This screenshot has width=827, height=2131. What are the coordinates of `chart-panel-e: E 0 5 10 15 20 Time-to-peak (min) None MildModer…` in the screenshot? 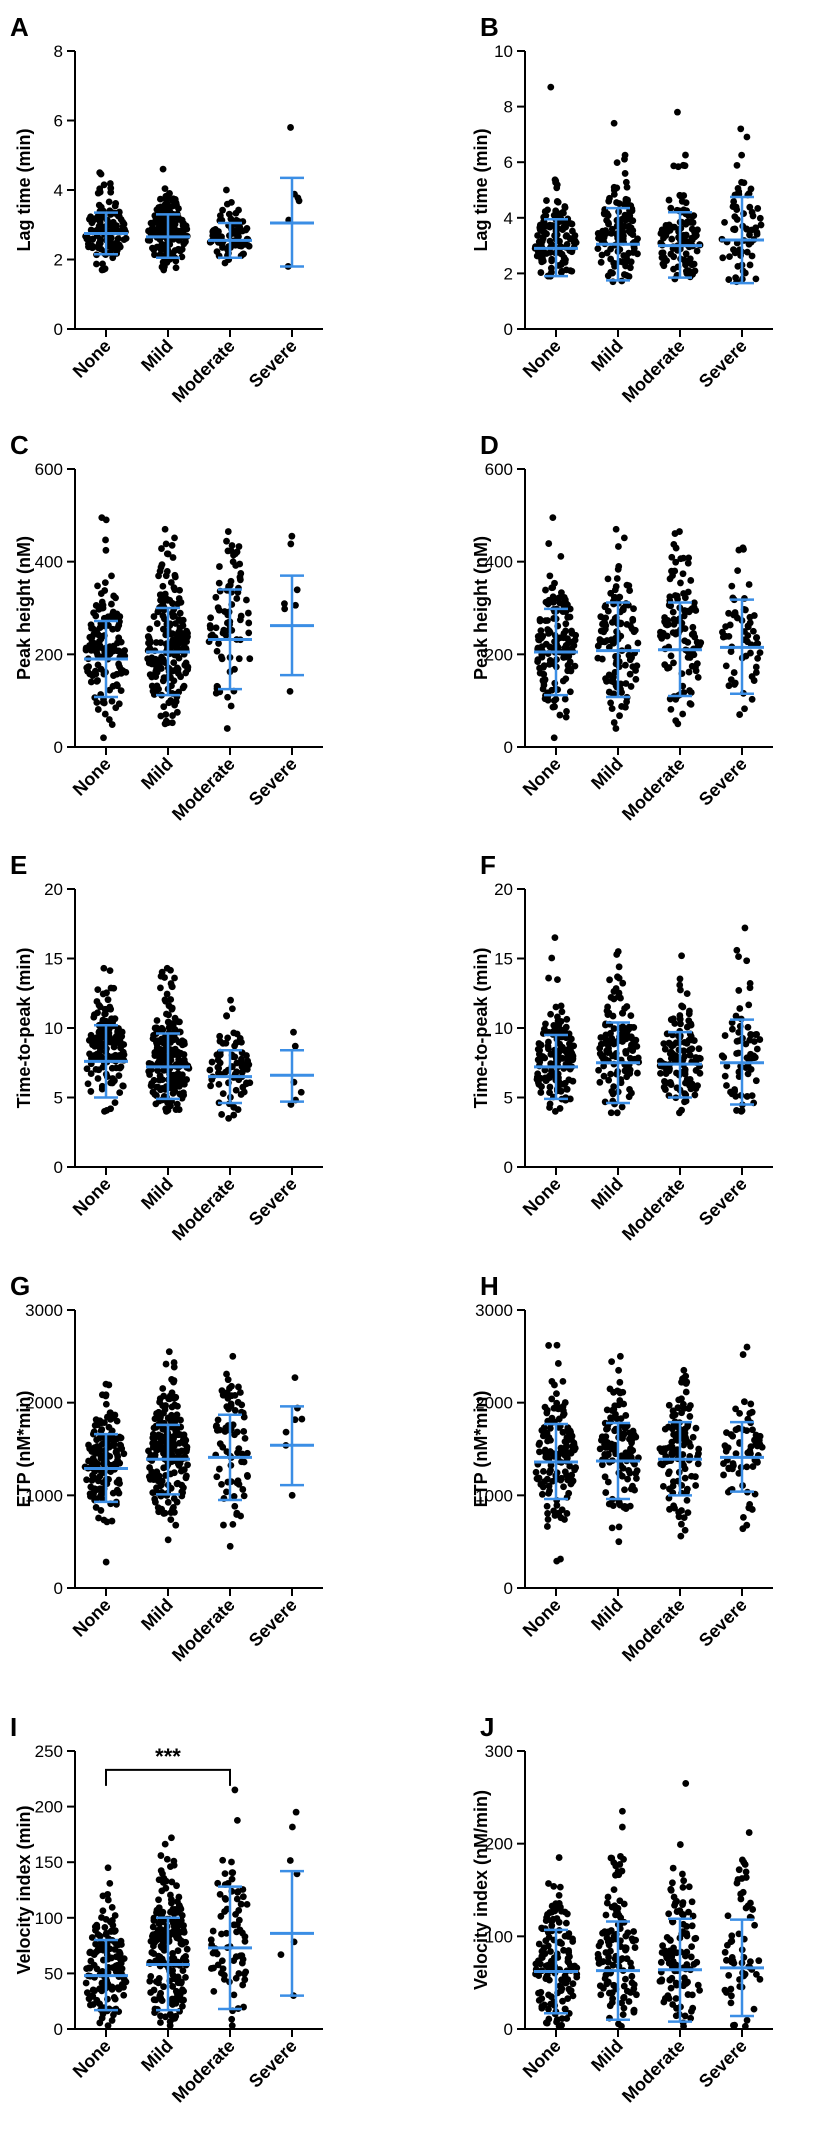 It's located at (166, 1047).